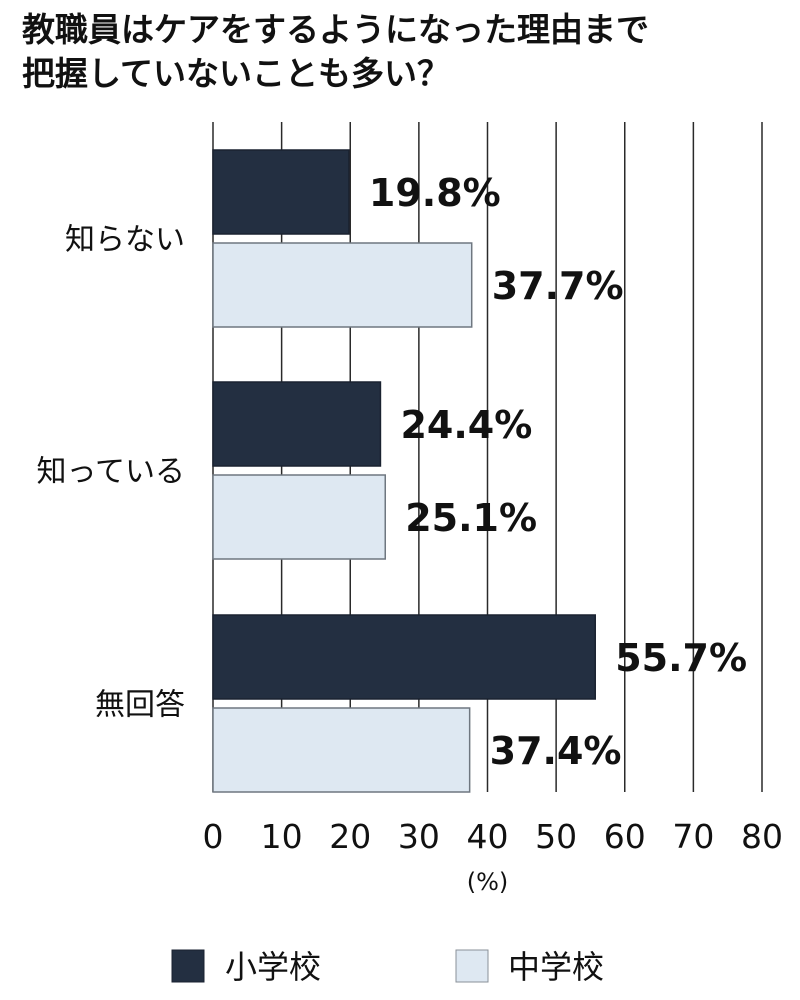  Describe the element at coordinates (140, 705) in the screenshot. I see `category-label: 無回答` at that location.